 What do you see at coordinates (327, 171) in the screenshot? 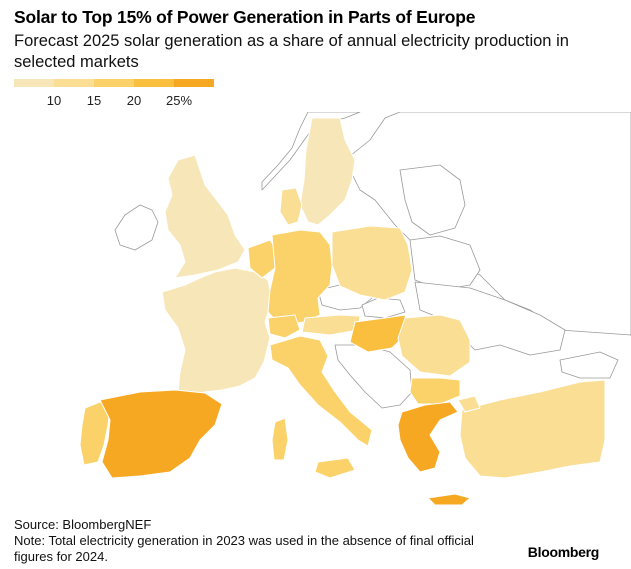
I see `map-region-sweden` at bounding box center [327, 171].